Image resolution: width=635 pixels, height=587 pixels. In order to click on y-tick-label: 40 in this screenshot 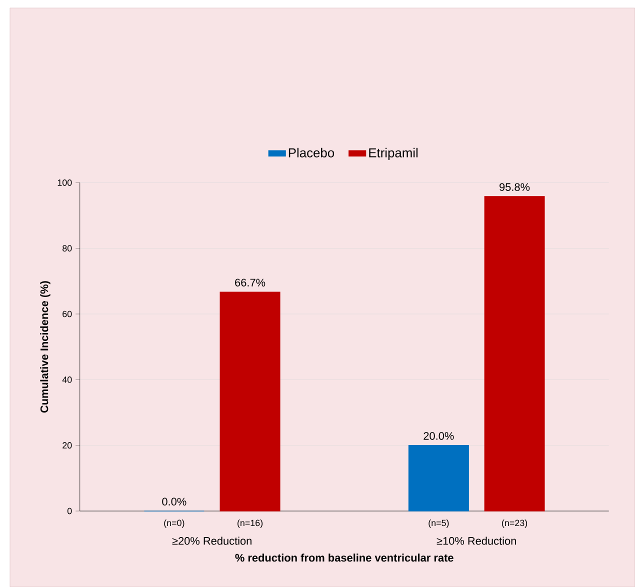, I will do `click(67, 379)`.